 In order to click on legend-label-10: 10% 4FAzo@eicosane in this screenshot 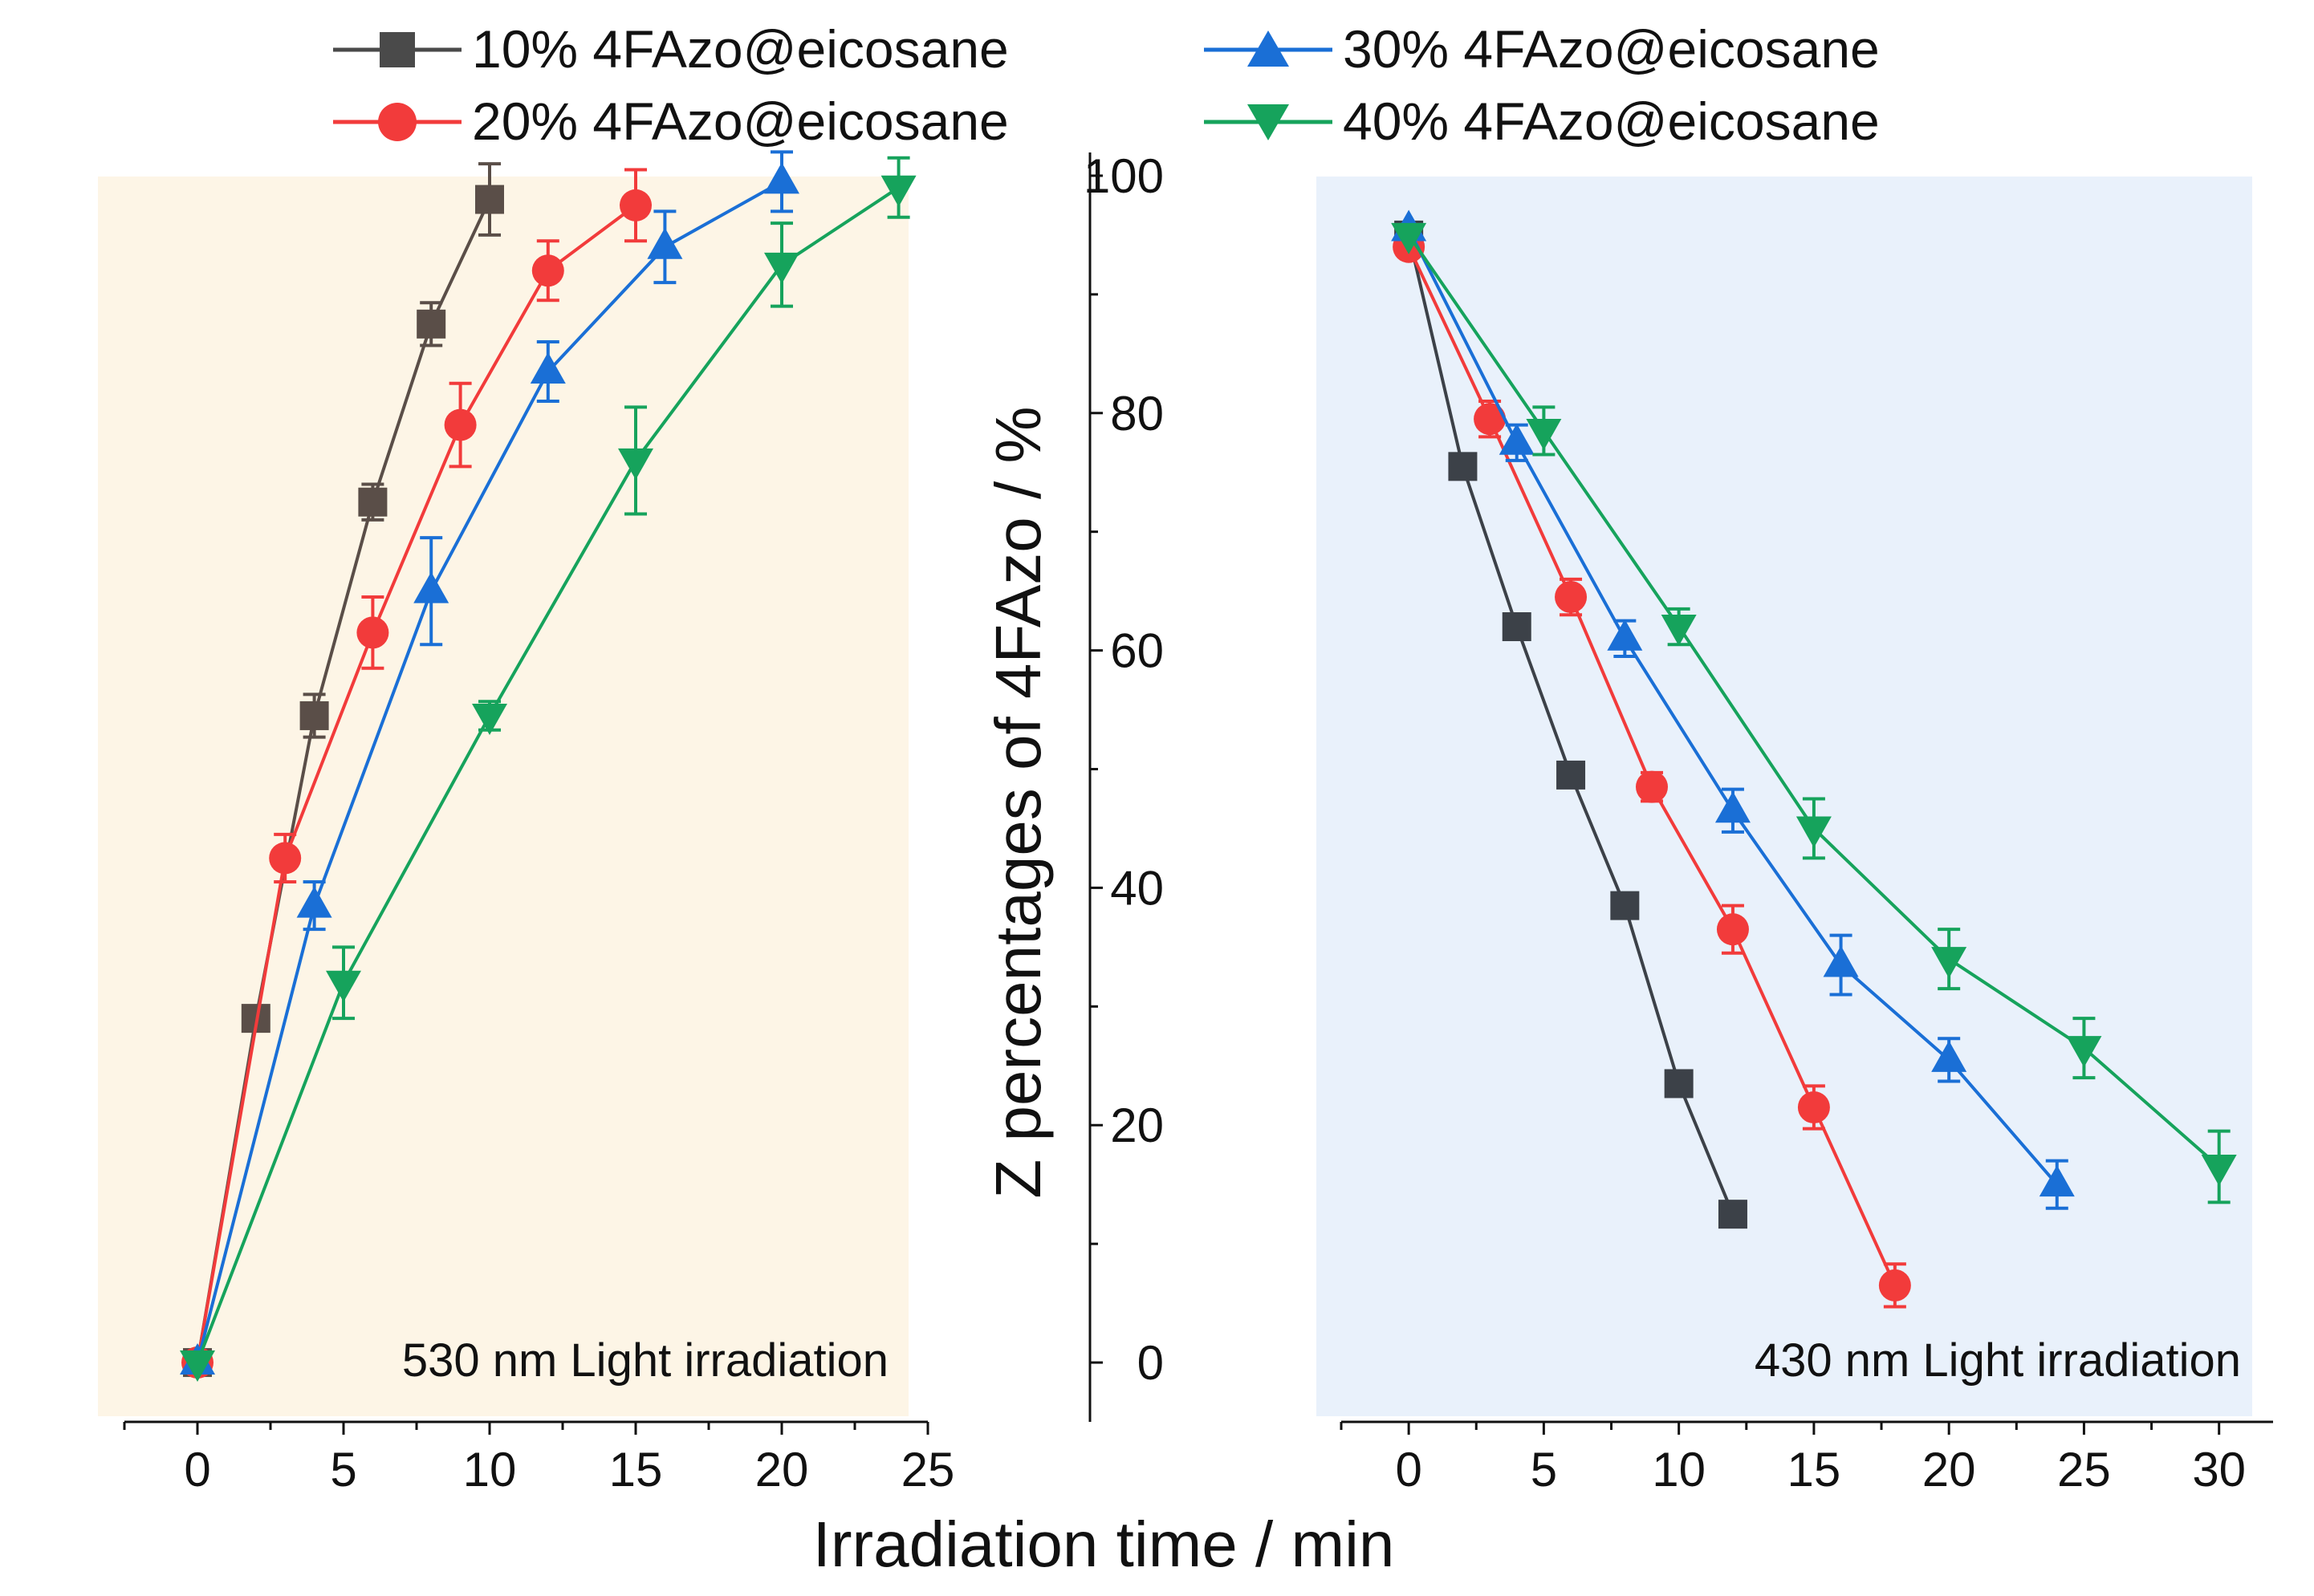, I will do `click(740, 49)`.